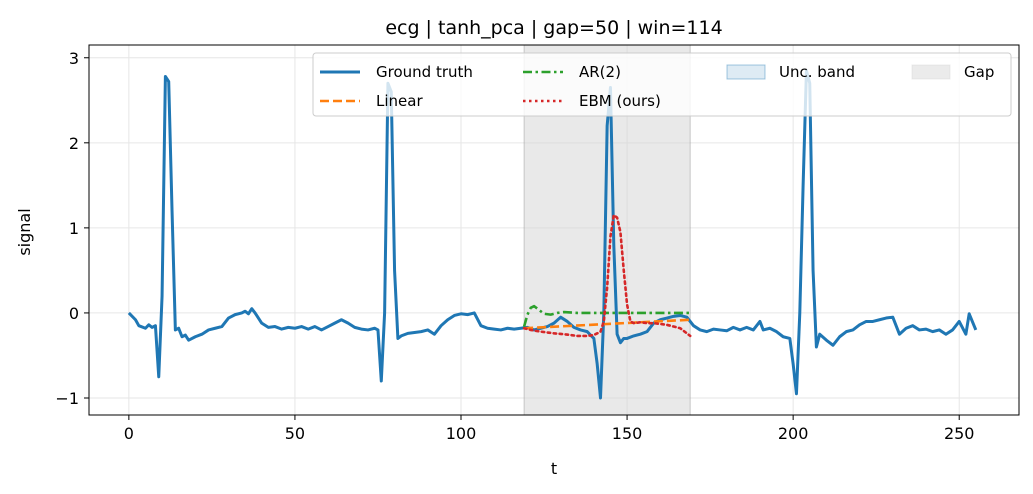 This screenshot has height=494, width=1033. I want to click on chart-title: ecg | tanh_pca | gap=50 | win=114, so click(553, 28).